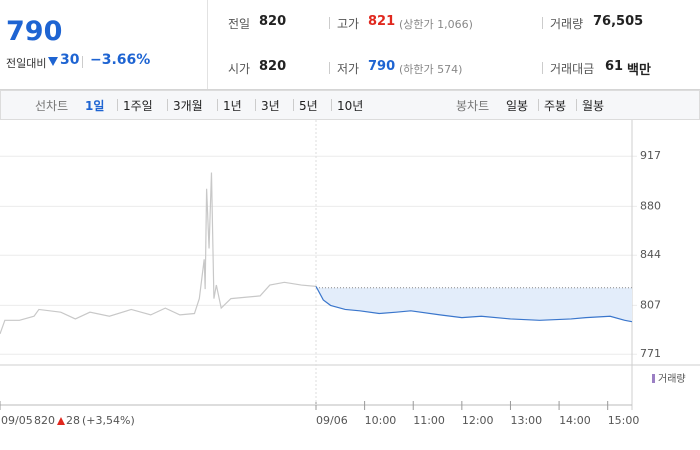  I want to click on tab: 3년, so click(270, 106).